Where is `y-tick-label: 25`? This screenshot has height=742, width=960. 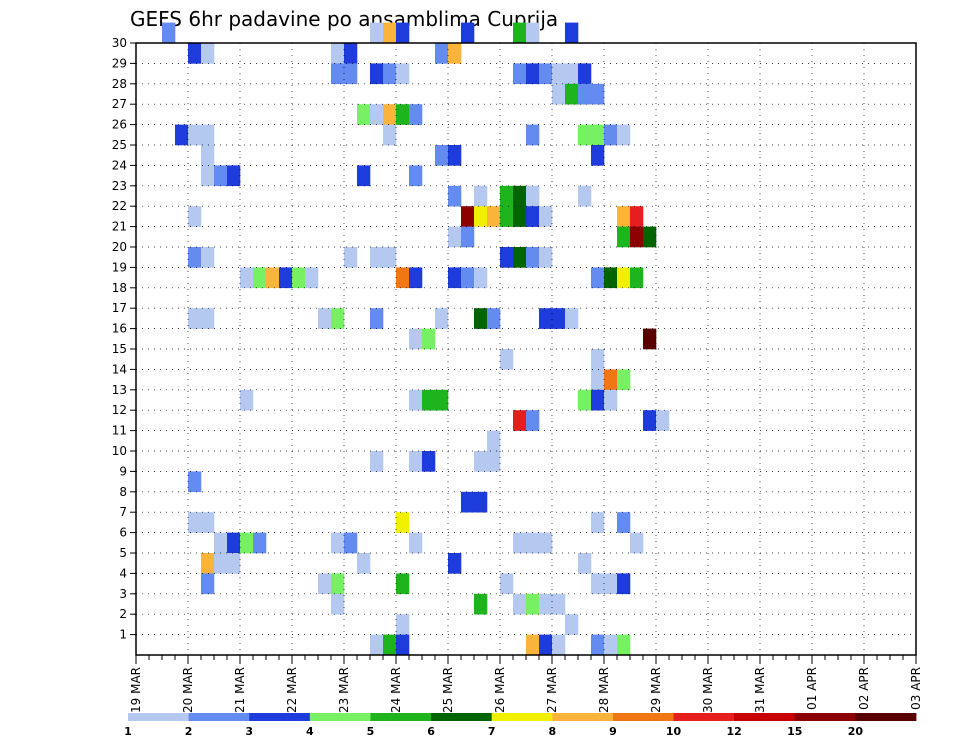 y-tick-label: 25 is located at coordinates (119, 145).